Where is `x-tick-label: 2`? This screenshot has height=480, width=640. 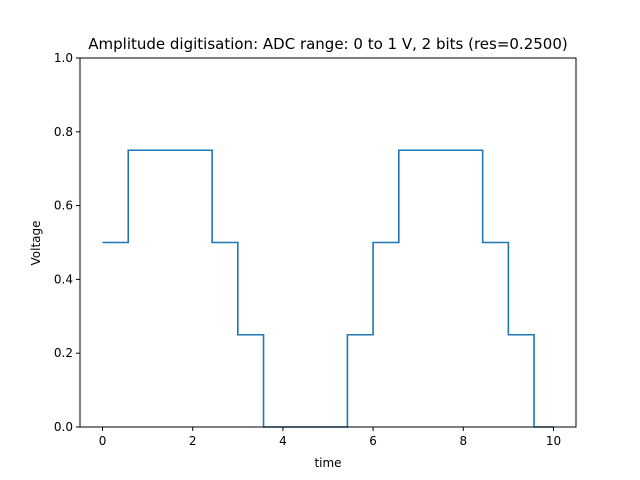 x-tick-label: 2 is located at coordinates (193, 441).